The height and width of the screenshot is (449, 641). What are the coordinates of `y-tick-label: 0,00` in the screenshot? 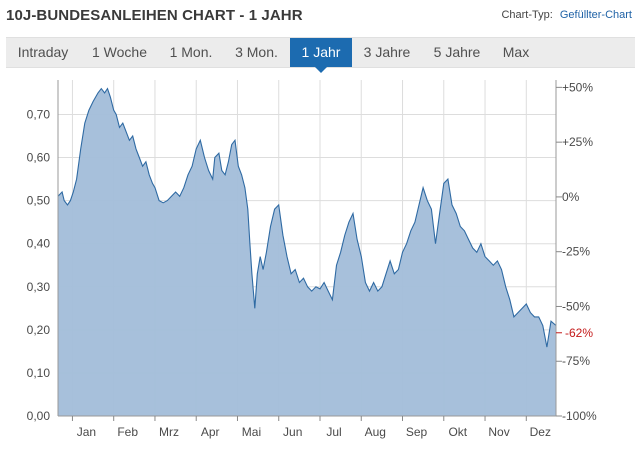 It's located at (39, 416).